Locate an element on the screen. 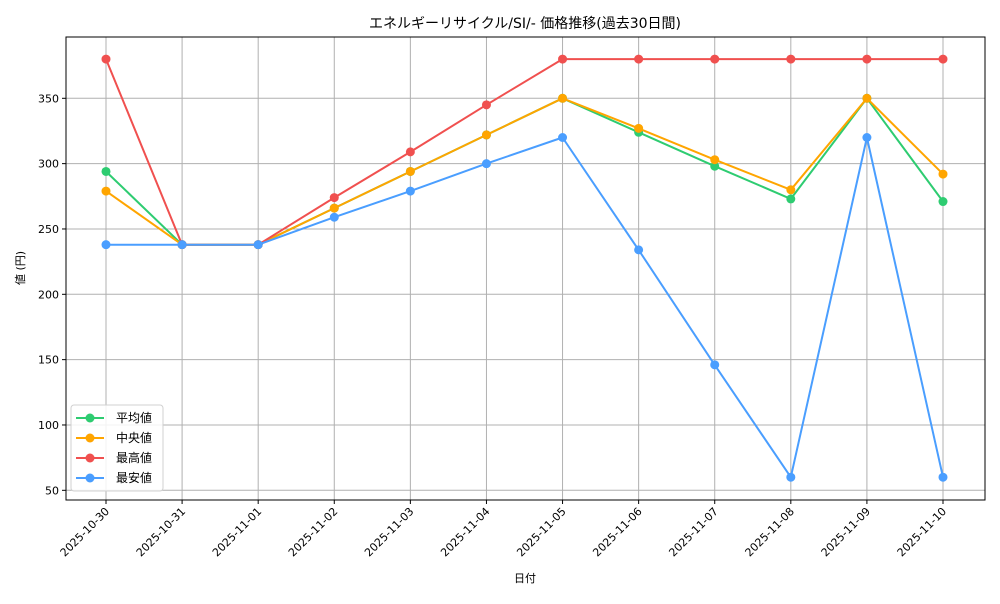 This screenshot has height=604, width=1000. y-tick-label: 150 is located at coordinates (48, 360).